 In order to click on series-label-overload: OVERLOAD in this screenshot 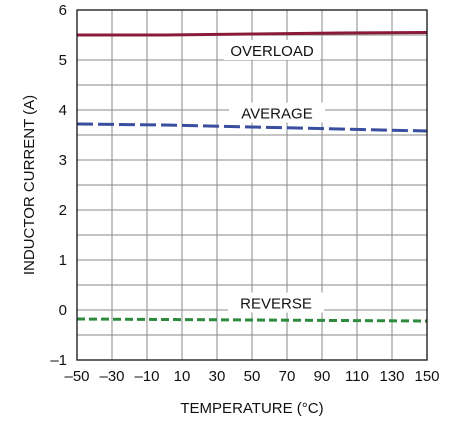, I will do `click(272, 51)`.